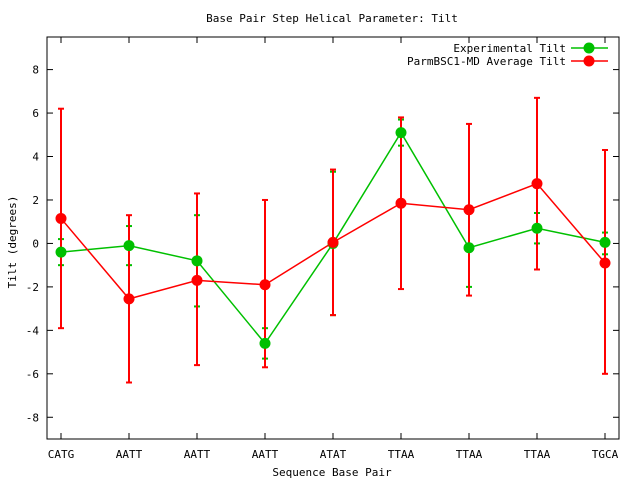 The width and height of the screenshot is (640, 480). Describe the element at coordinates (32, 417) in the screenshot. I see `y-tick-label: -8` at that location.